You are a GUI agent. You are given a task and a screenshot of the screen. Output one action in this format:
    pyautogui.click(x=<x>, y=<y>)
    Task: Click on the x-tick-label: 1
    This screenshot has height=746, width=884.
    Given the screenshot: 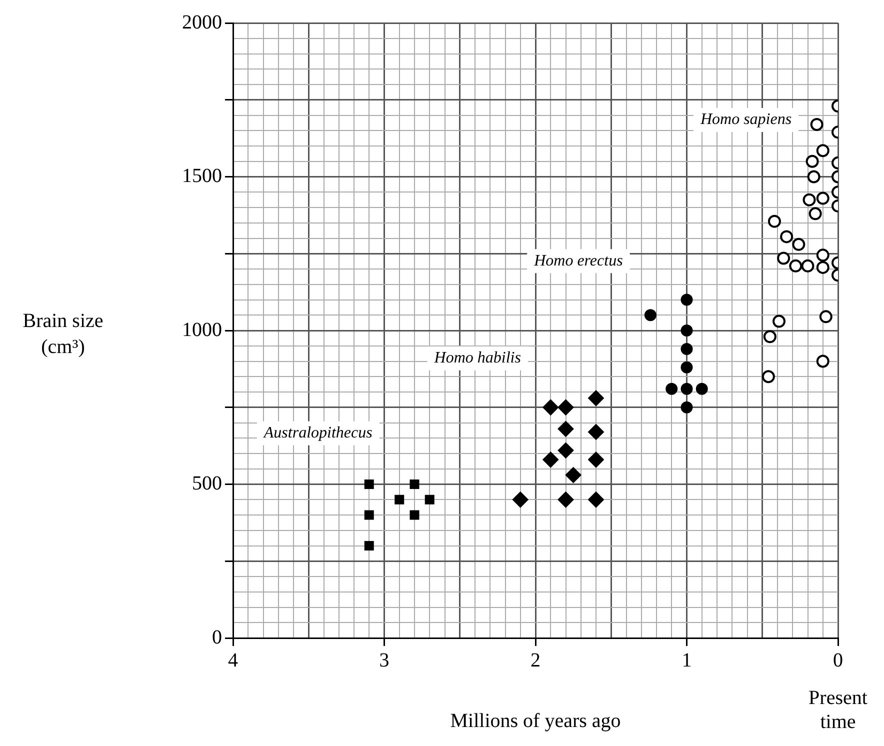 What is the action you would take?
    pyautogui.click(x=687, y=660)
    